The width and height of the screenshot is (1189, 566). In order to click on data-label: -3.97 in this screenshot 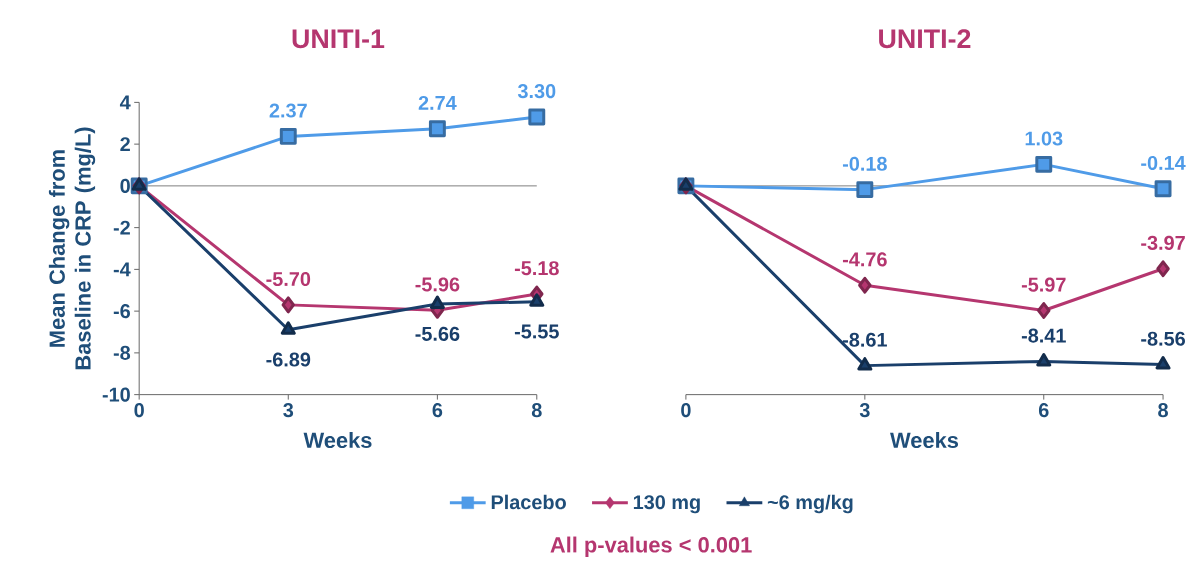, I will do `click(1163, 243)`.